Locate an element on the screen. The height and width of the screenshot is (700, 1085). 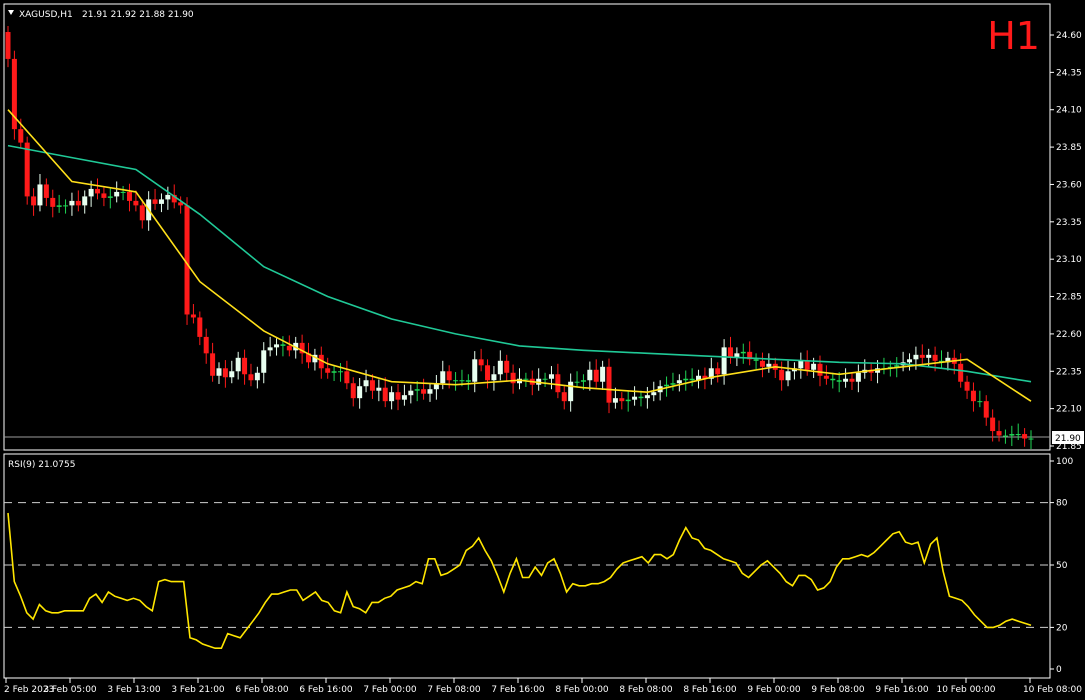
current-price-tag is located at coordinates (1068, 437).